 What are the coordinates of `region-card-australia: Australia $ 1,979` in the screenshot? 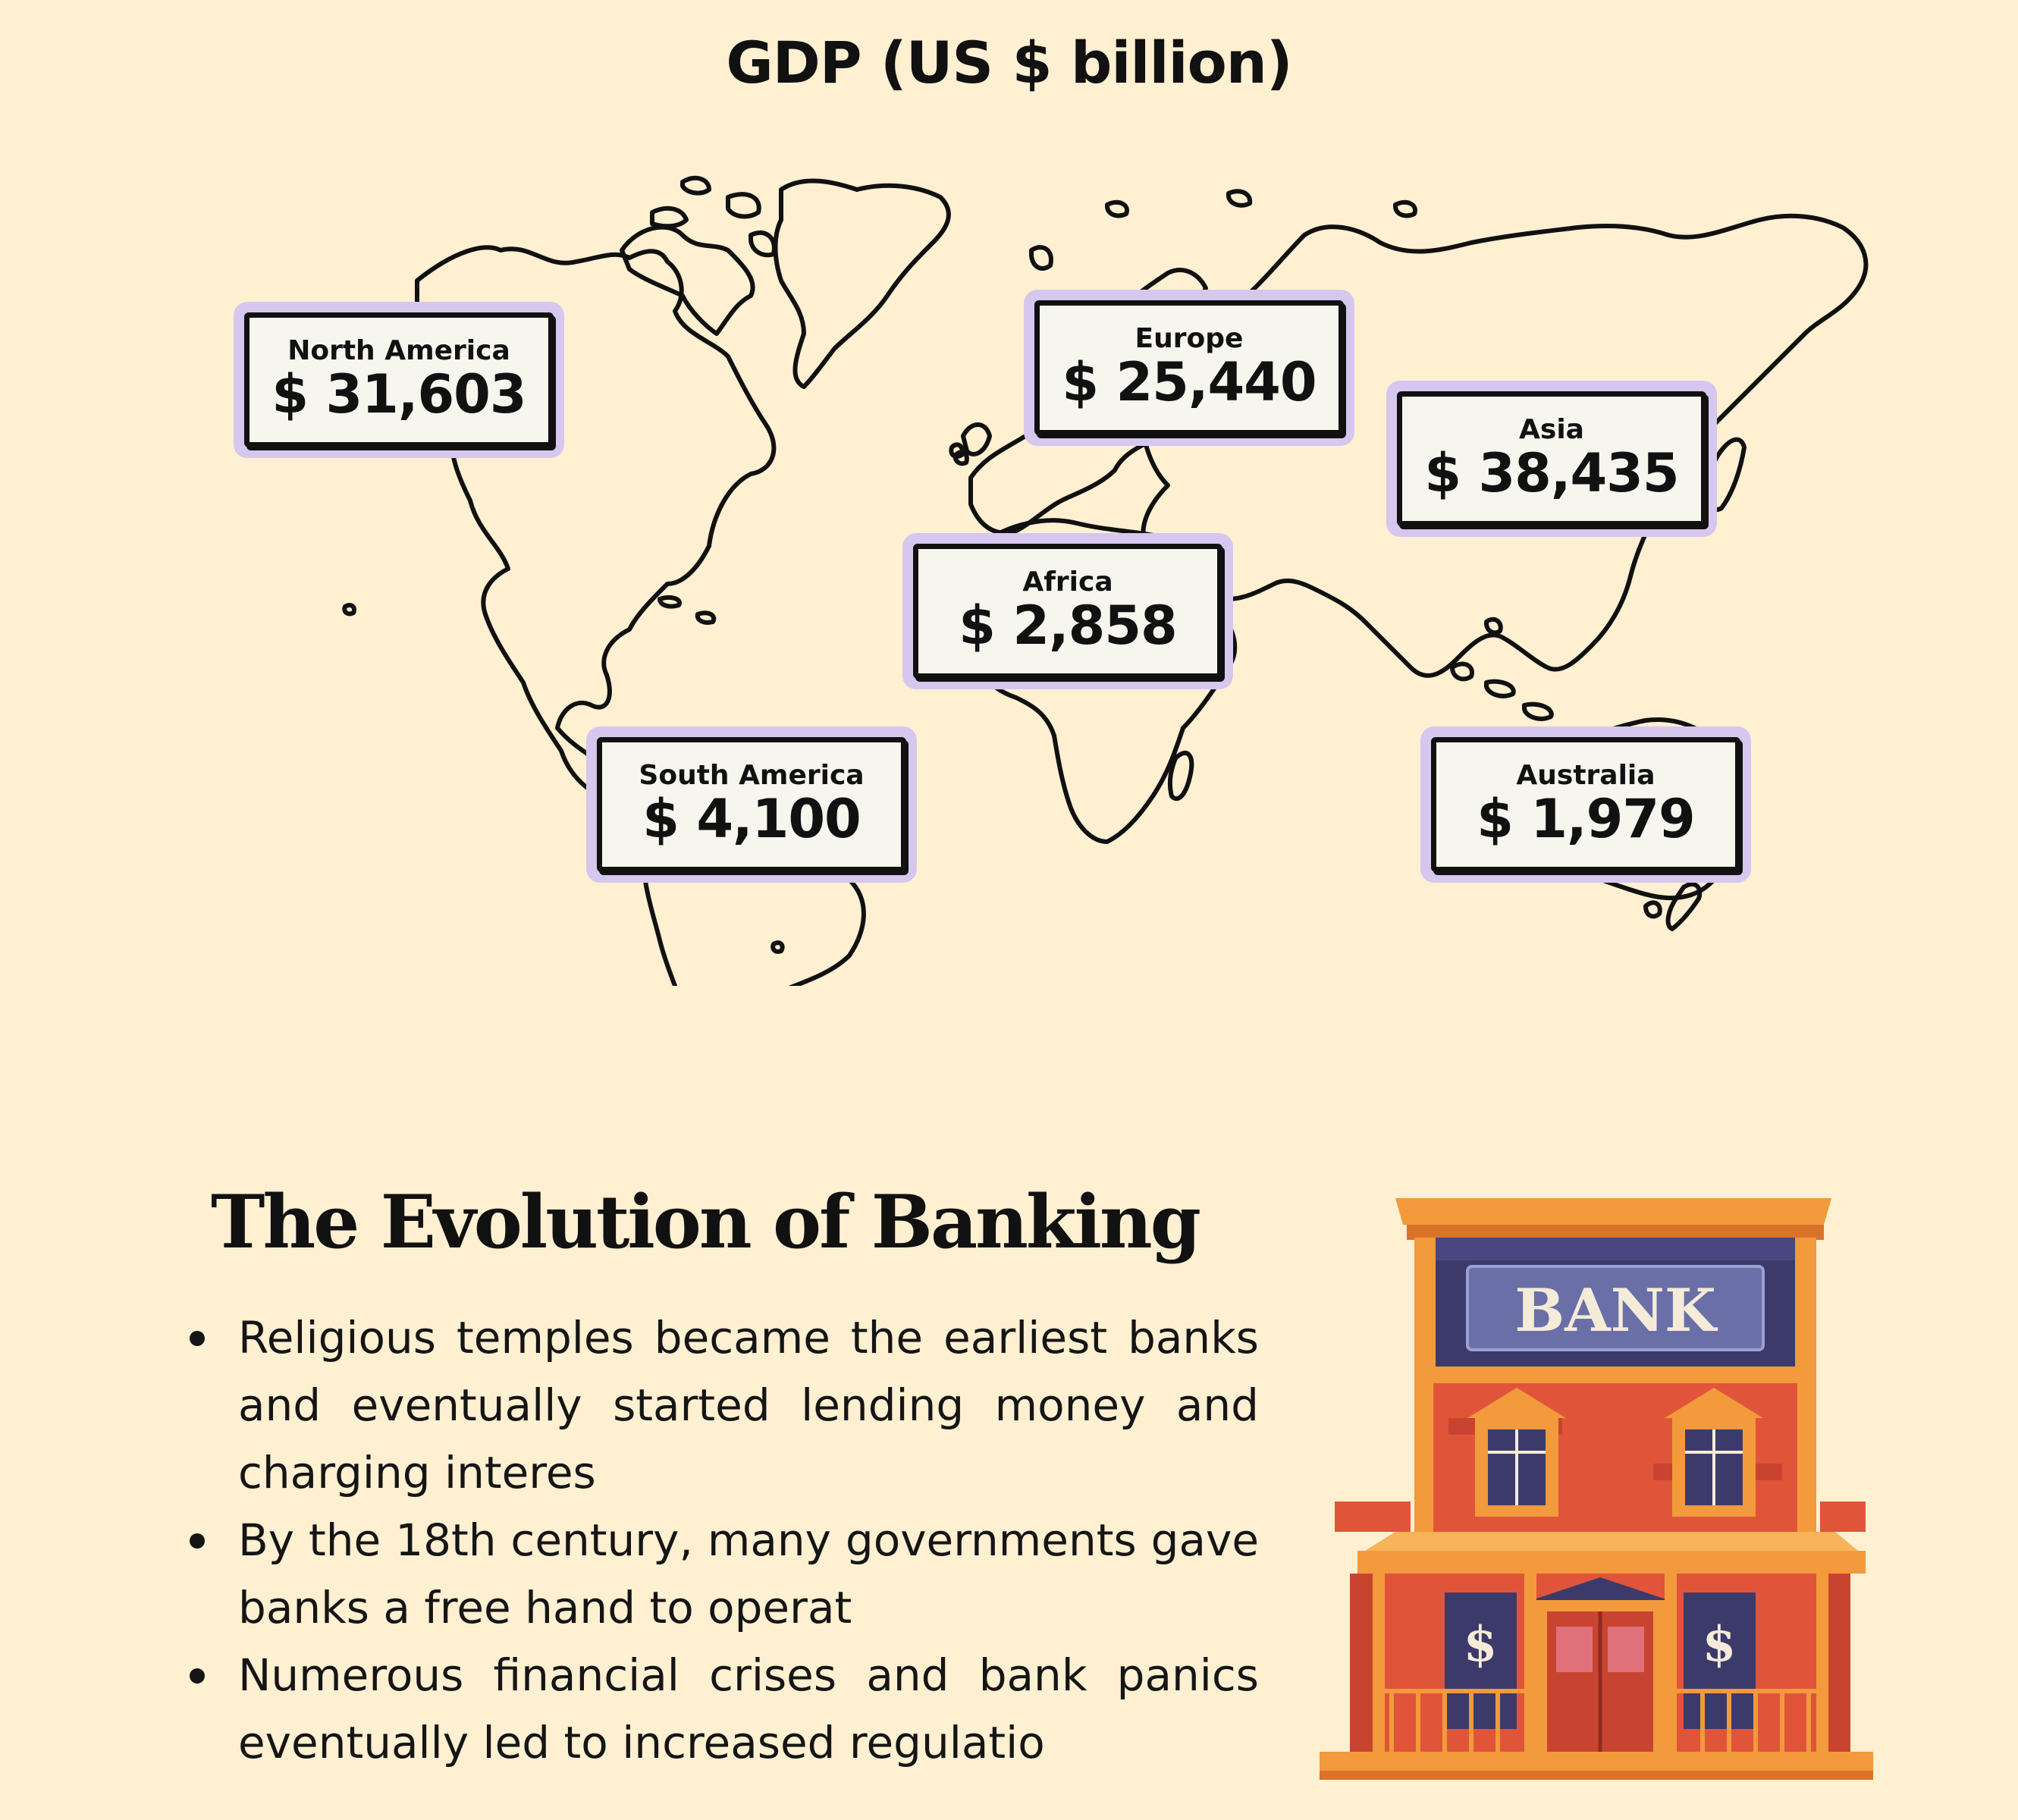 It's located at (1586, 804).